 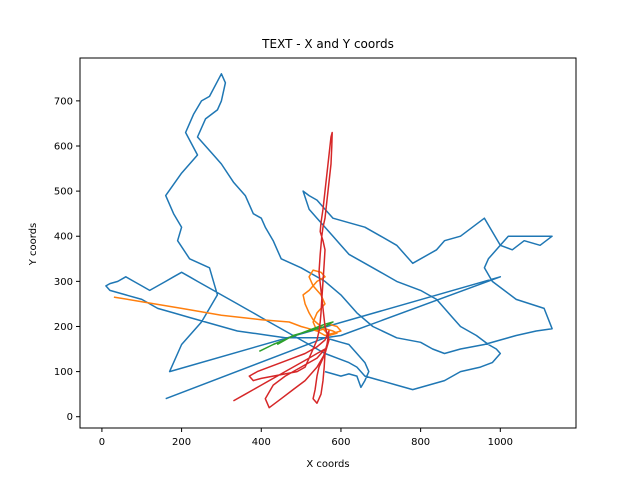 I want to click on x-axis: 0 200 400 600 800 1000, so click(x=306, y=438).